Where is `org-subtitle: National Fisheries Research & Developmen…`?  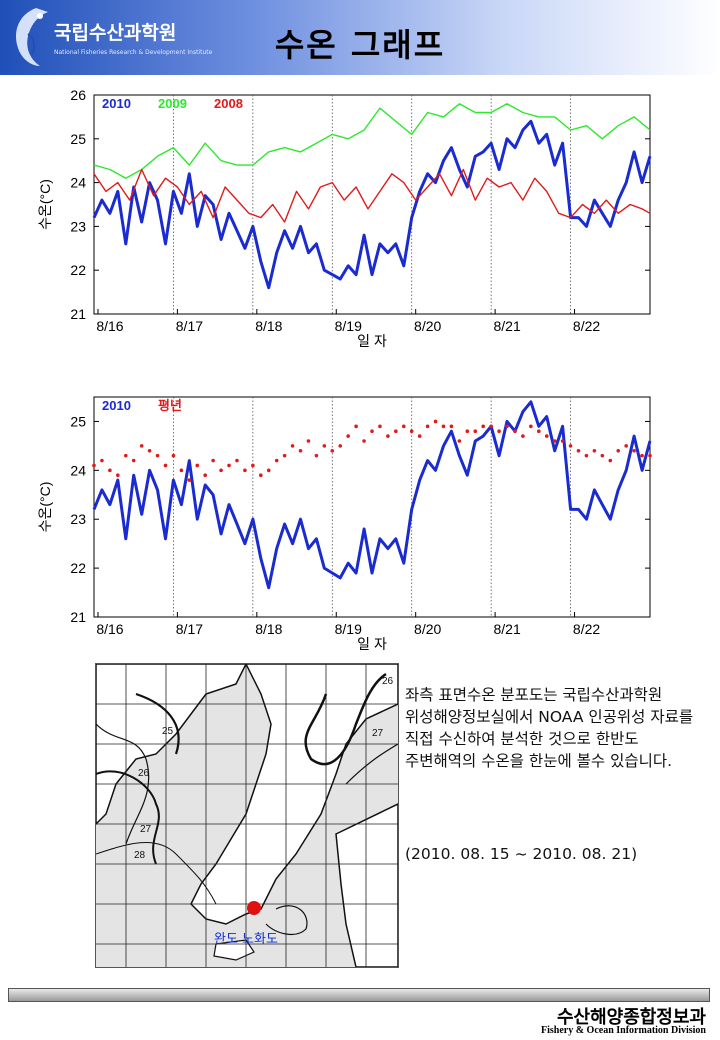 org-subtitle: National Fisheries Research & Developmen… is located at coordinates (133, 52).